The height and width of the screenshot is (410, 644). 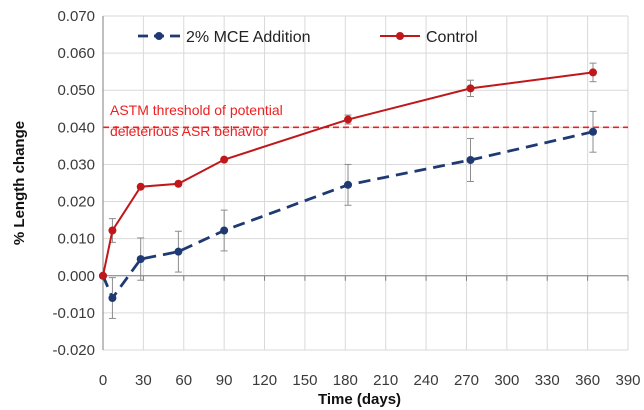 I want to click on x-tick-label: 330, so click(x=547, y=380).